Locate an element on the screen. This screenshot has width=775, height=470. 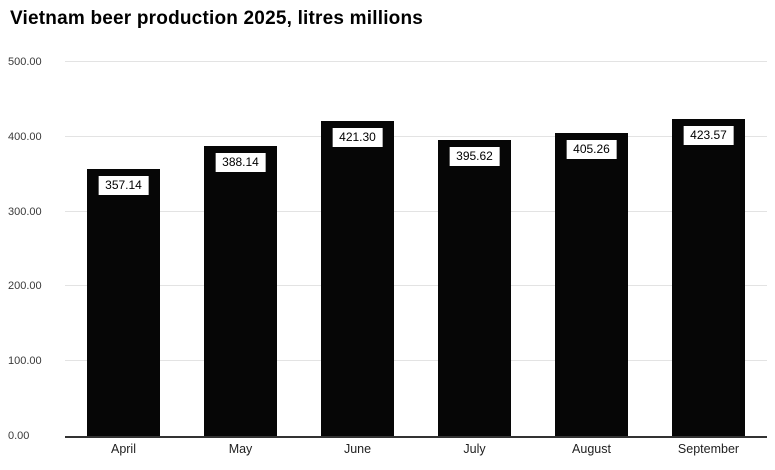
y-tick-label: 500.00 is located at coordinates (25, 62).